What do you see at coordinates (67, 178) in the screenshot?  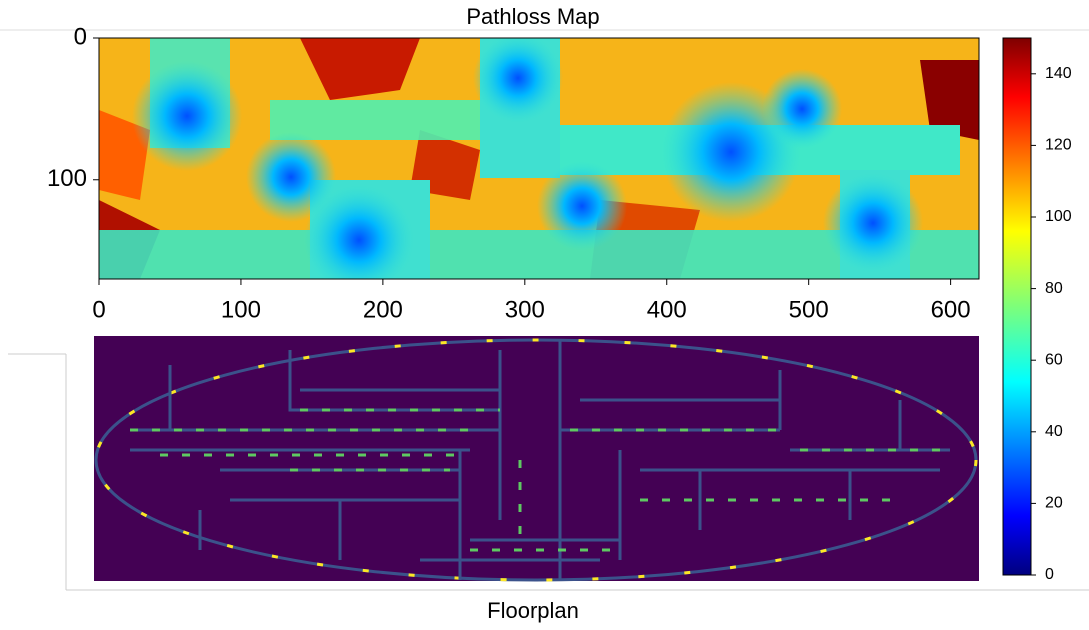 I see `y-tick-label: 100` at bounding box center [67, 178].